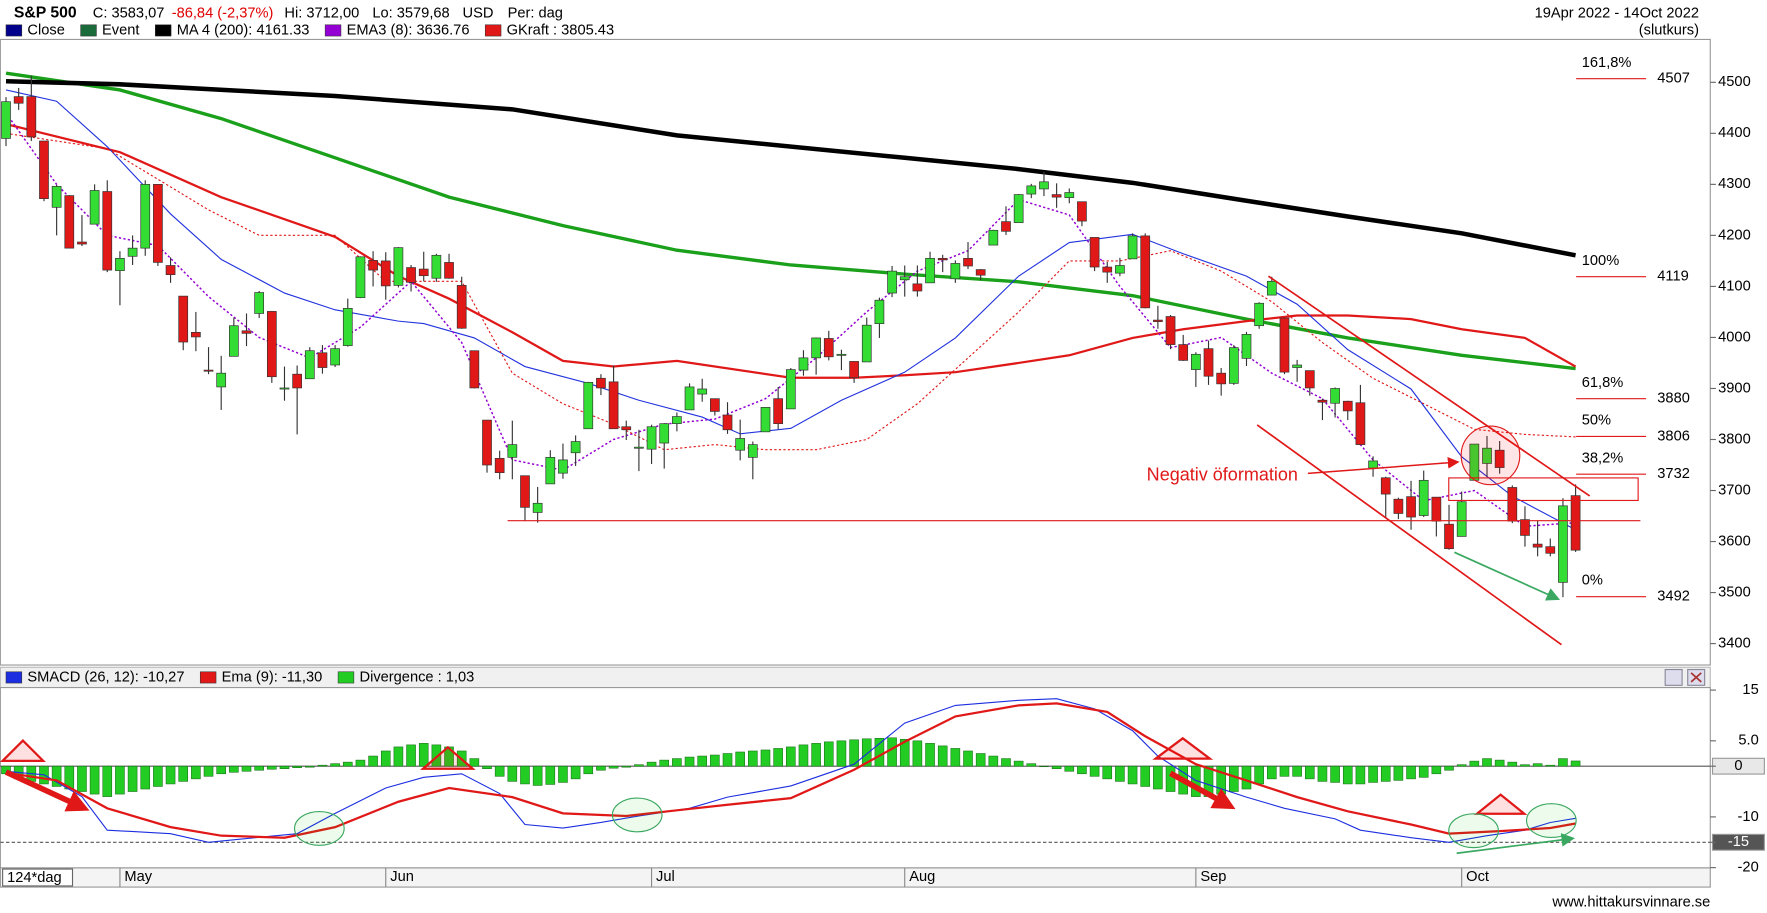 Image resolution: width=1767 pixels, height=913 pixels. What do you see at coordinates (1673, 677) in the screenshot?
I see `tool-icon` at bounding box center [1673, 677].